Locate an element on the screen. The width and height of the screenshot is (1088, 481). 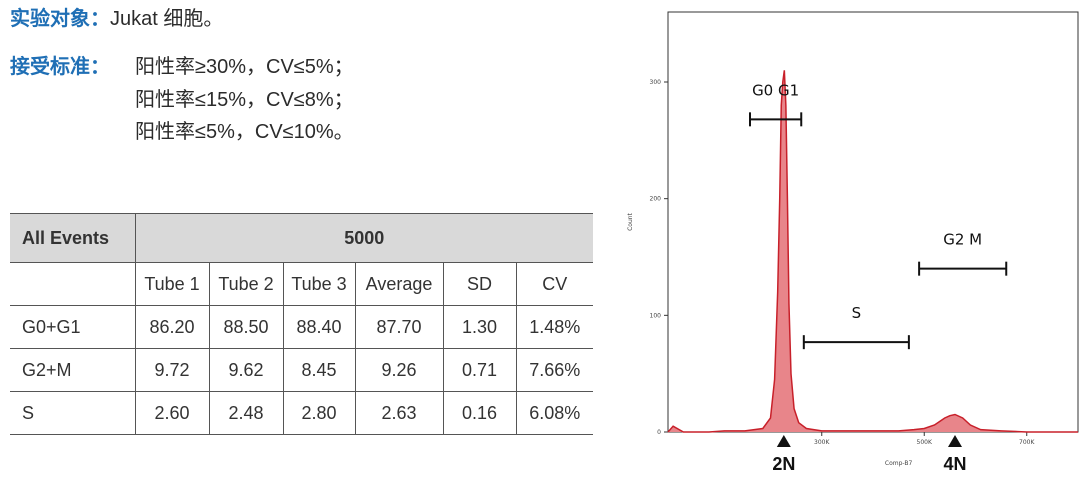
subject-row: 实验对象：Jukat 细胞。 is located at coordinates (116, 19).